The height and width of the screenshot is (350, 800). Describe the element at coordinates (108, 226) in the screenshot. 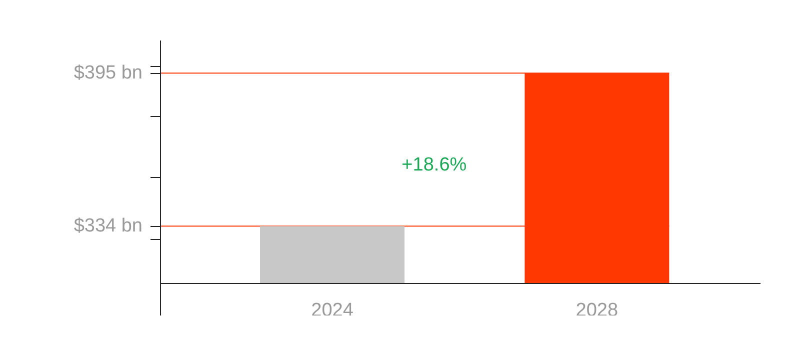

I see `y-tick-label: $334 bn` at that location.